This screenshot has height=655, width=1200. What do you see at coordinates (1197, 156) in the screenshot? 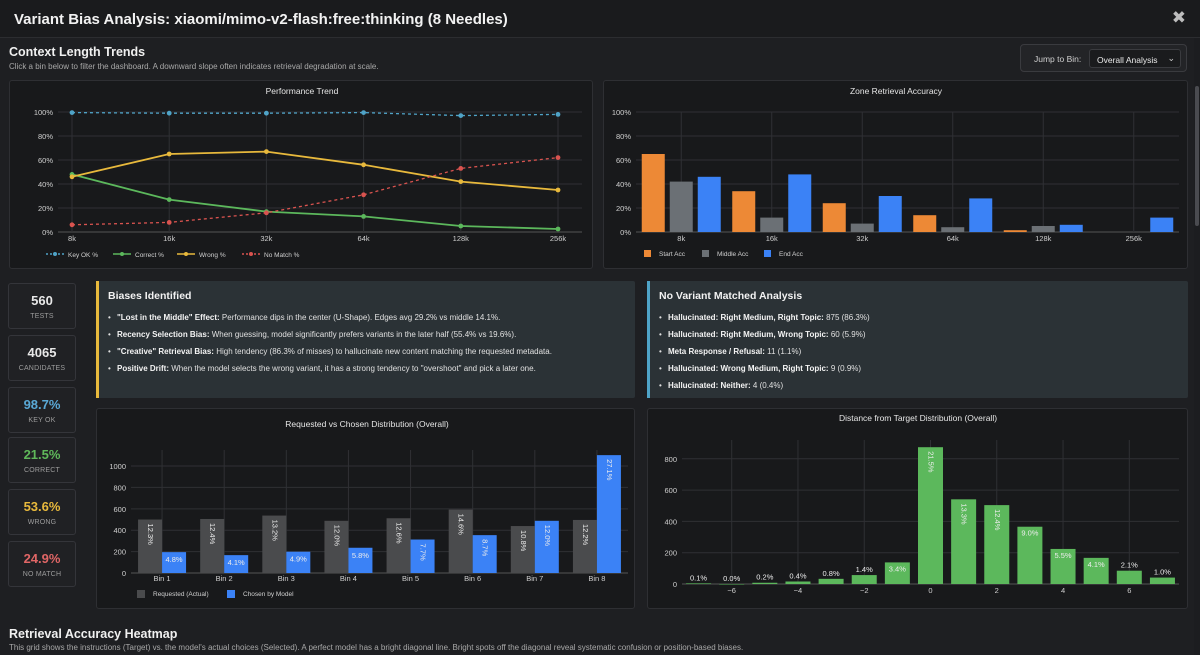
I see `scrollbar-thumb` at bounding box center [1197, 156].